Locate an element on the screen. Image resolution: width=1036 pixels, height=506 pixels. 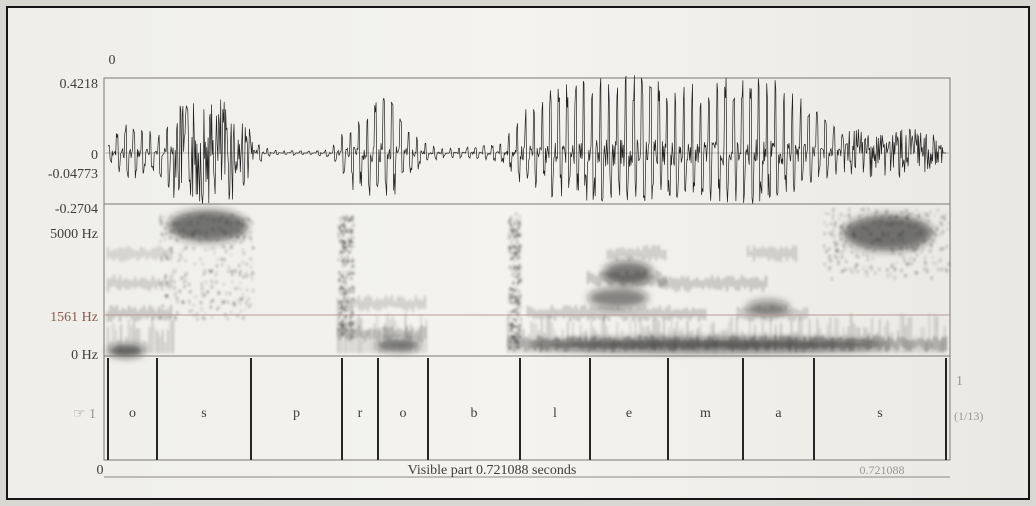
time-end-label: 0.721088 is located at coordinates (882, 470).